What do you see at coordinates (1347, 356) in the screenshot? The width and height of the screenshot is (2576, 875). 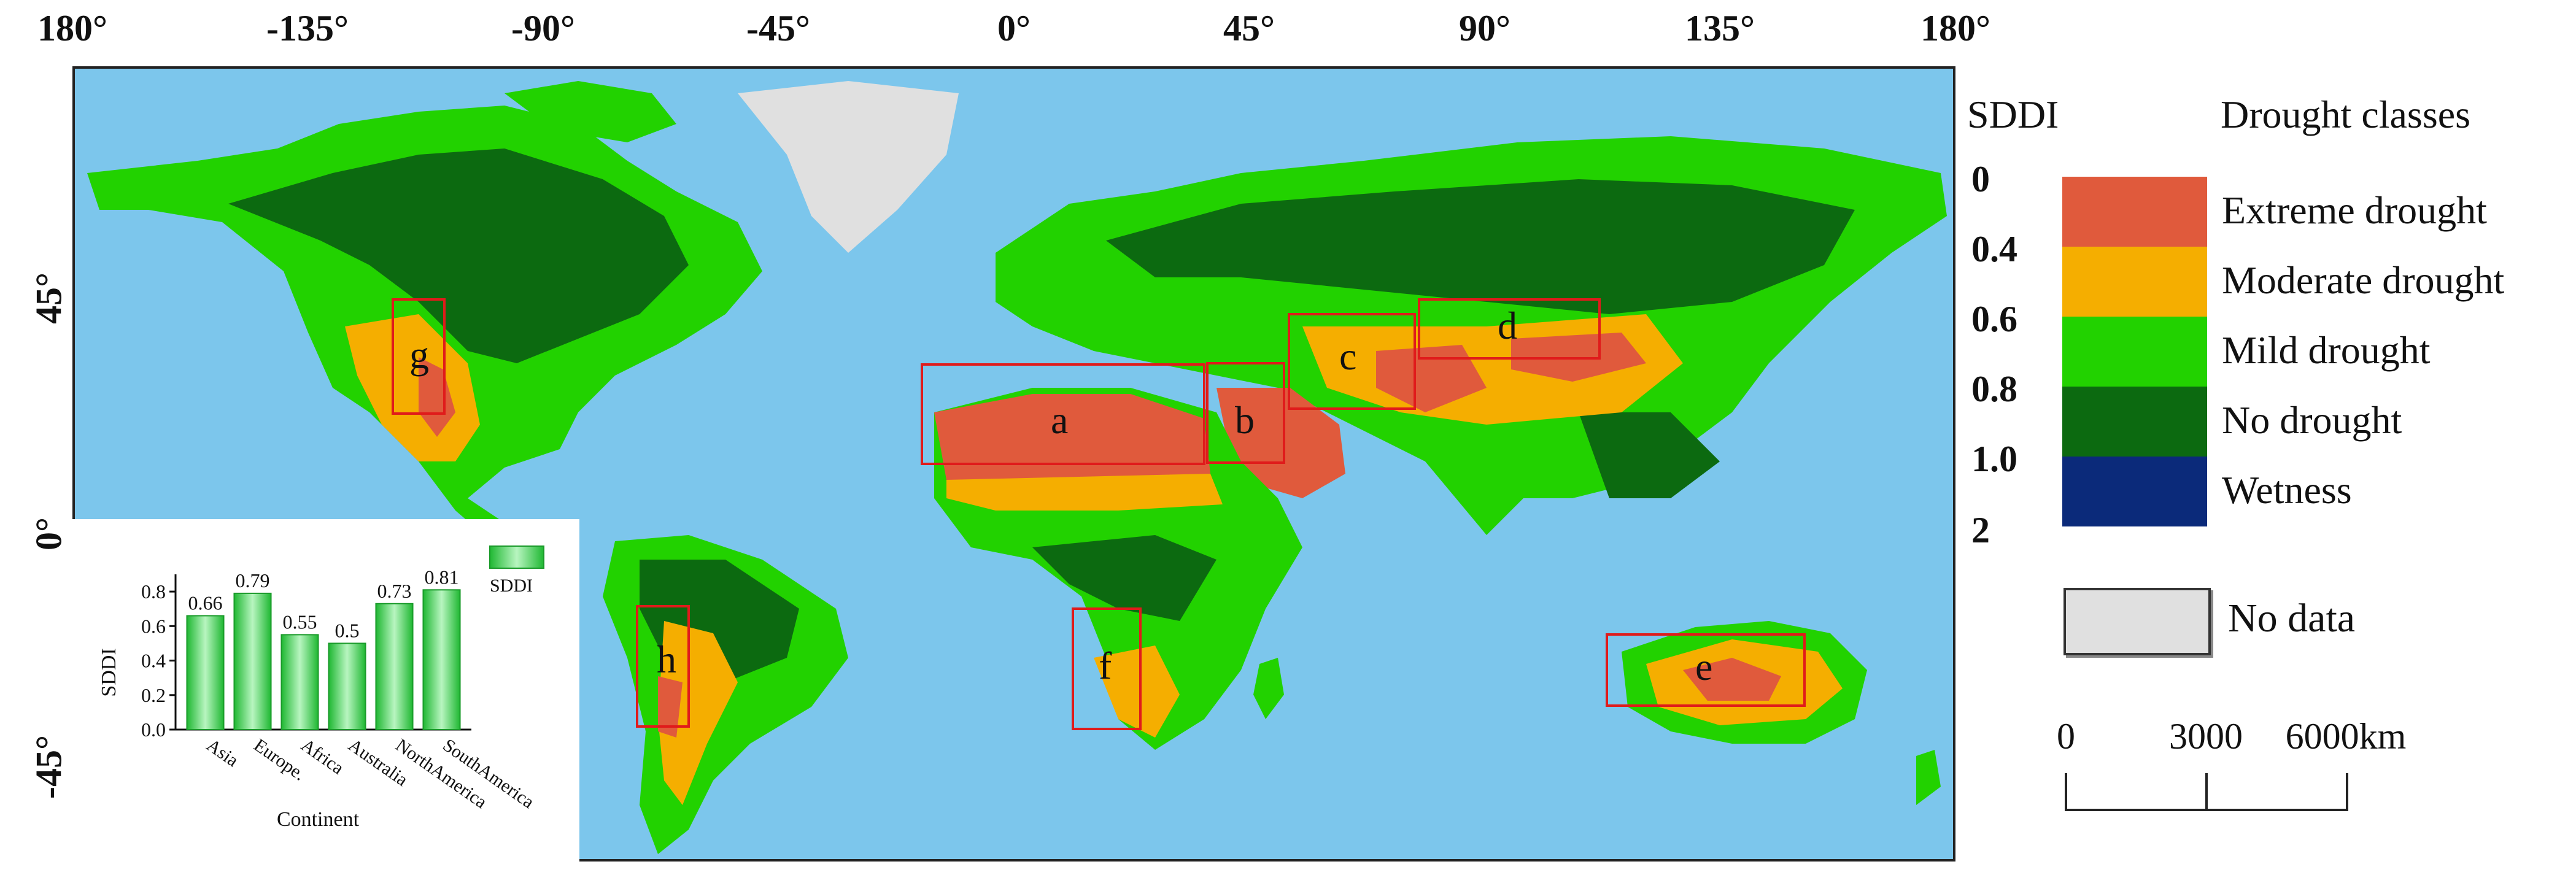 I see `region-label-c: c` at bounding box center [1347, 356].